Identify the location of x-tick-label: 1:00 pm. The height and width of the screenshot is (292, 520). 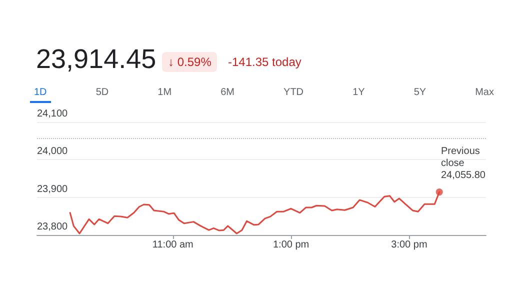
(291, 245).